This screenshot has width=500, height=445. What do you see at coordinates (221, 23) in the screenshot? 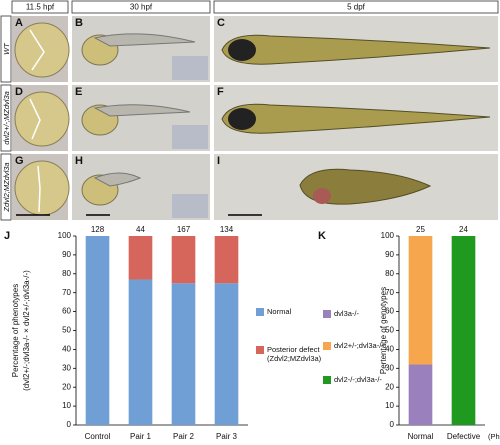
I see `panel-letter: C` at bounding box center [221, 23].